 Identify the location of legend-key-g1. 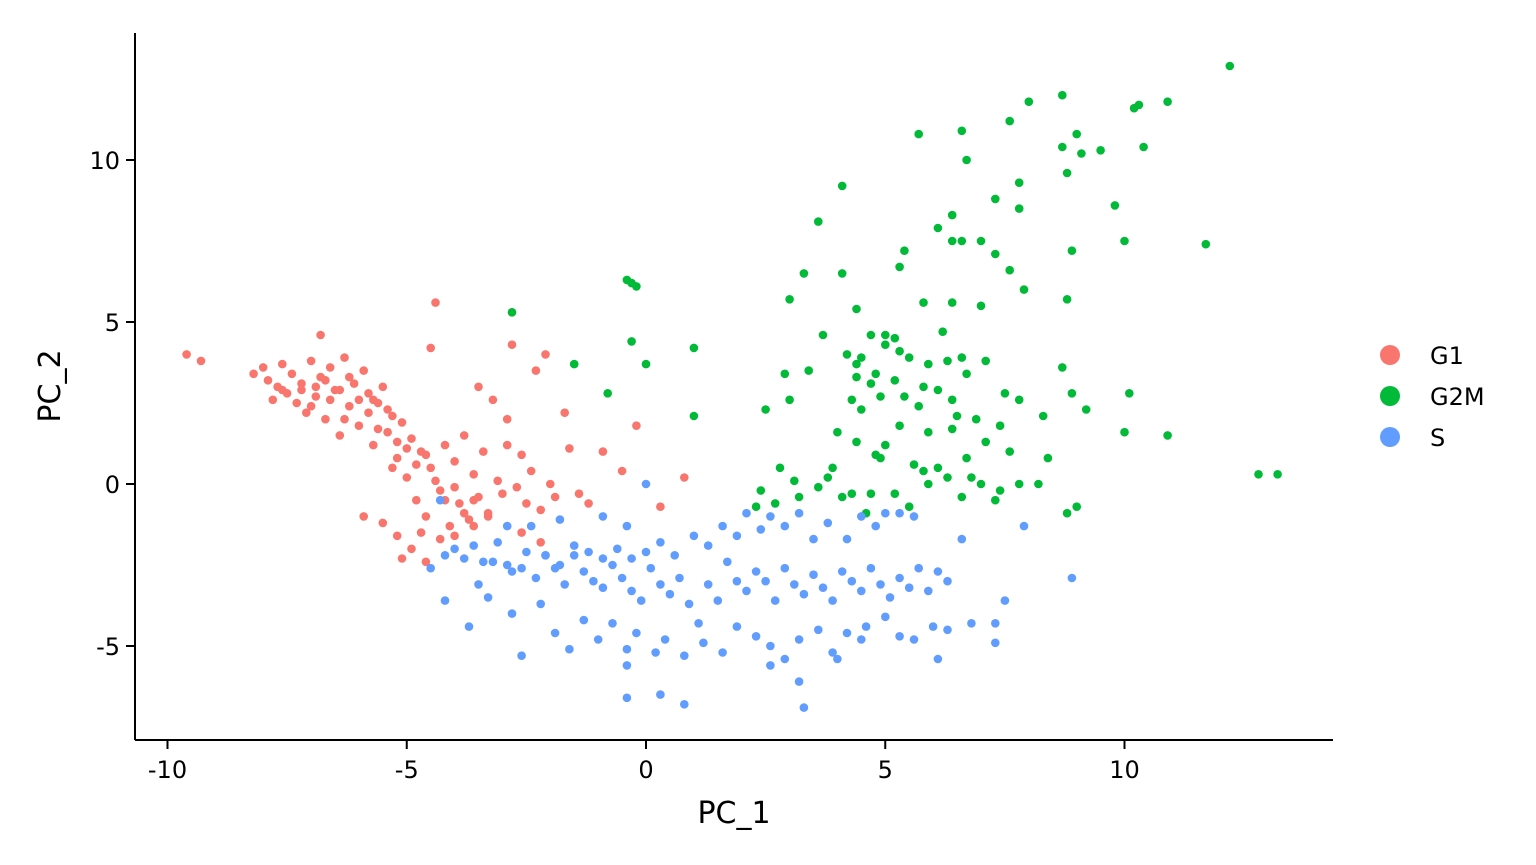
(1390, 355).